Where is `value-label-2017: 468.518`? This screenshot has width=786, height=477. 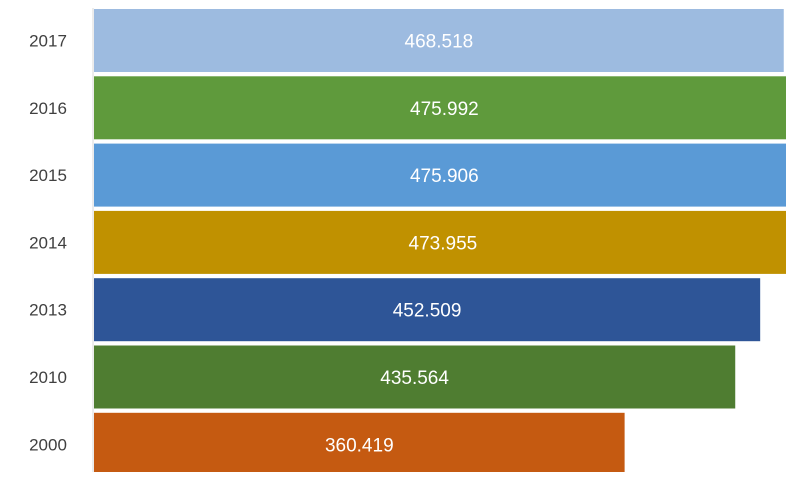
value-label-2017: 468.518 is located at coordinates (439, 42).